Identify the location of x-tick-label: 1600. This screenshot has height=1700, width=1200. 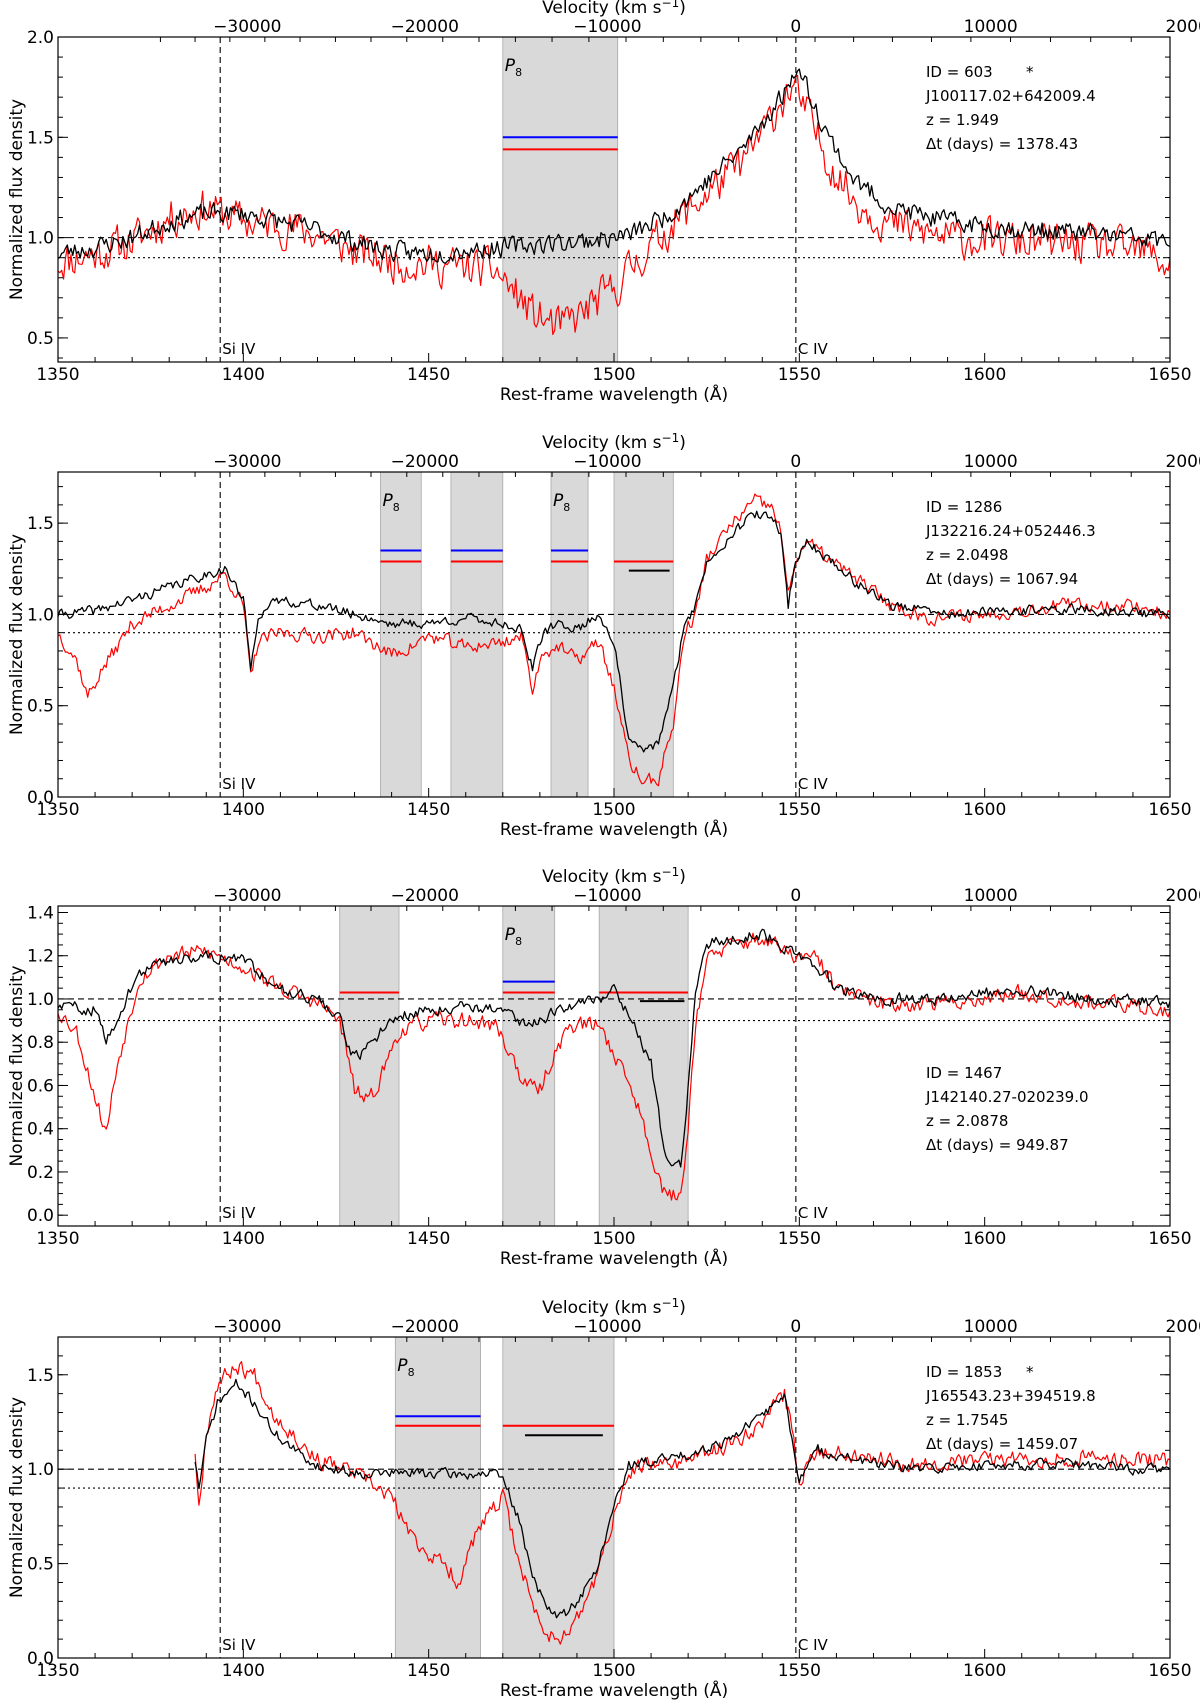
(984, 375).